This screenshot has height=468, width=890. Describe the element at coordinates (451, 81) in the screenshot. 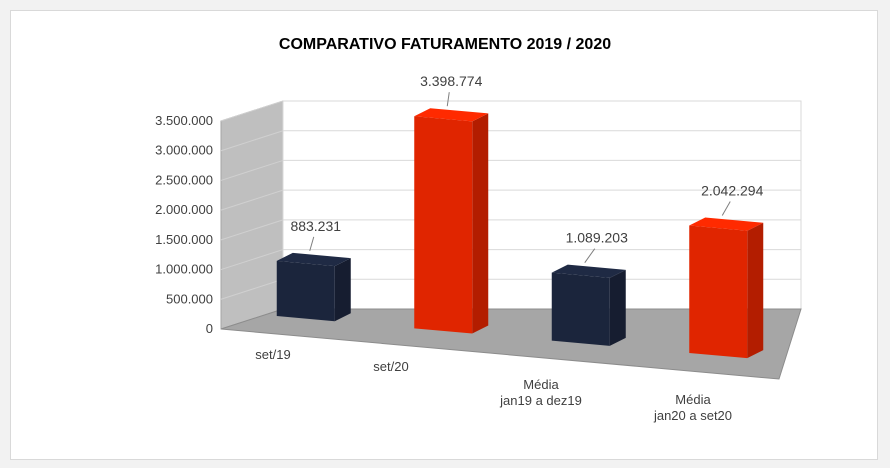

I see `data-label: 3.398.774` at that location.